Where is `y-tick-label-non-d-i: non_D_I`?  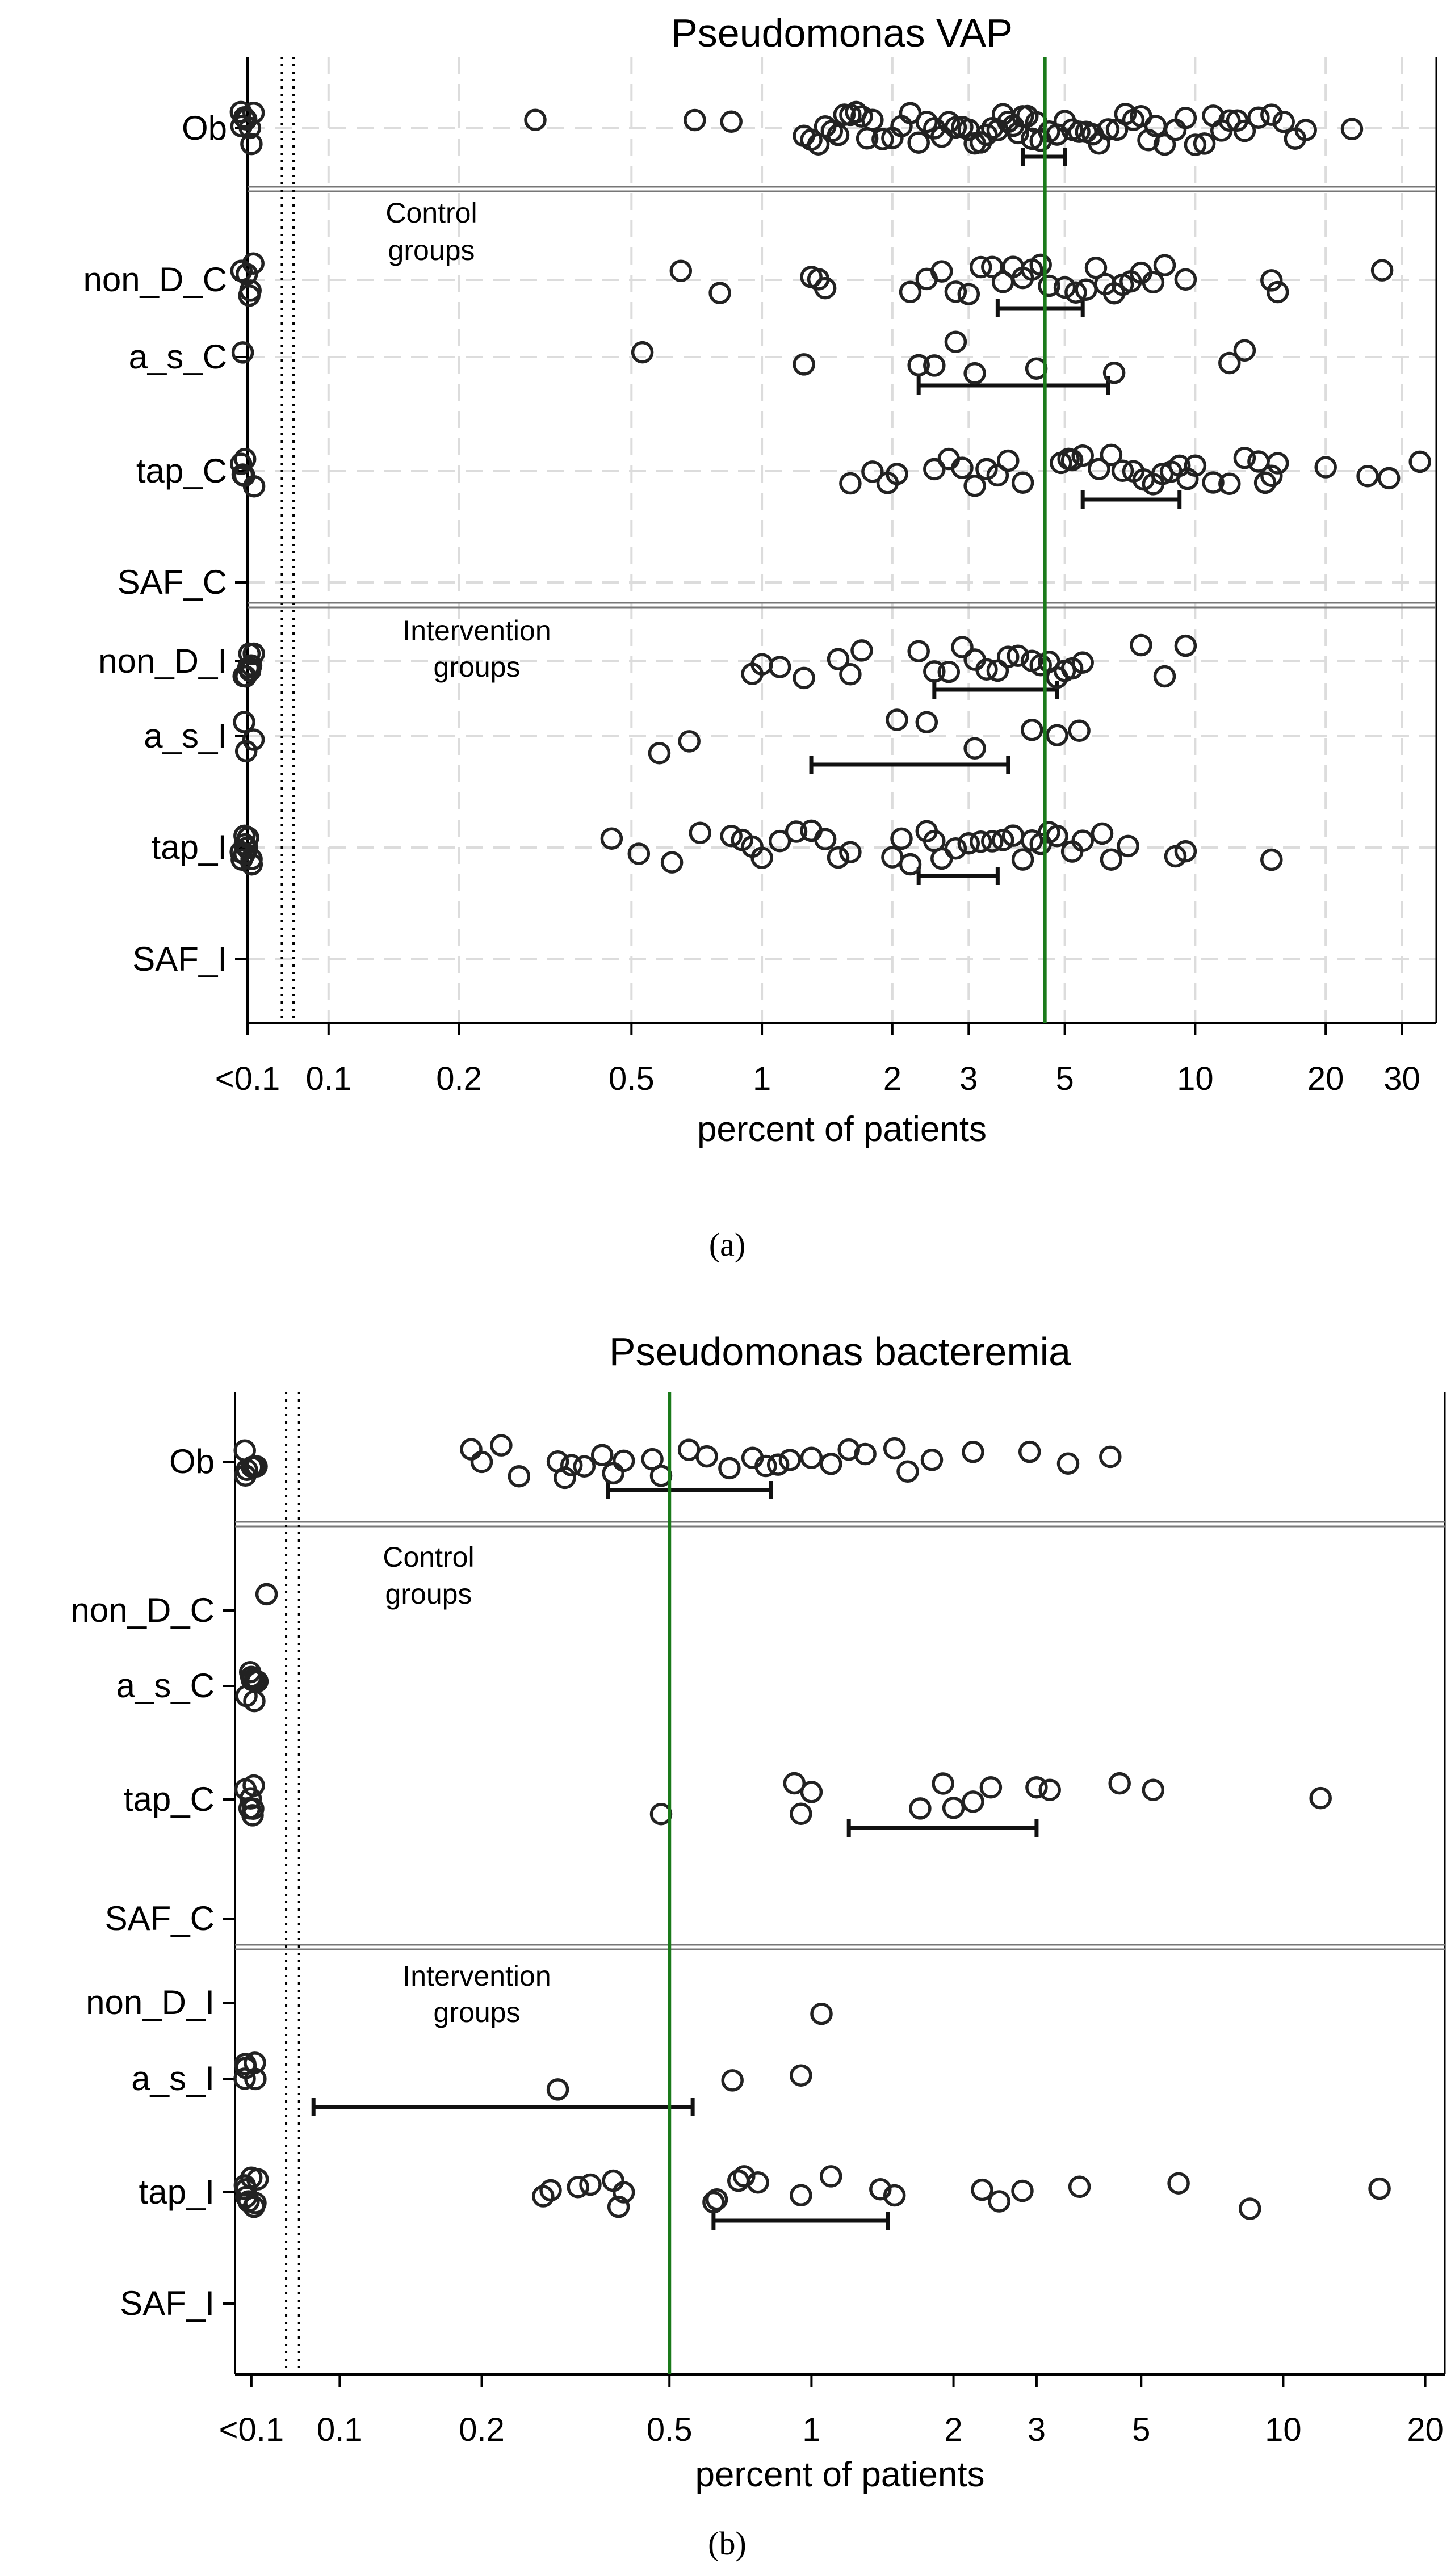
y-tick-label-non-d-i: non_D_I is located at coordinates (163, 661).